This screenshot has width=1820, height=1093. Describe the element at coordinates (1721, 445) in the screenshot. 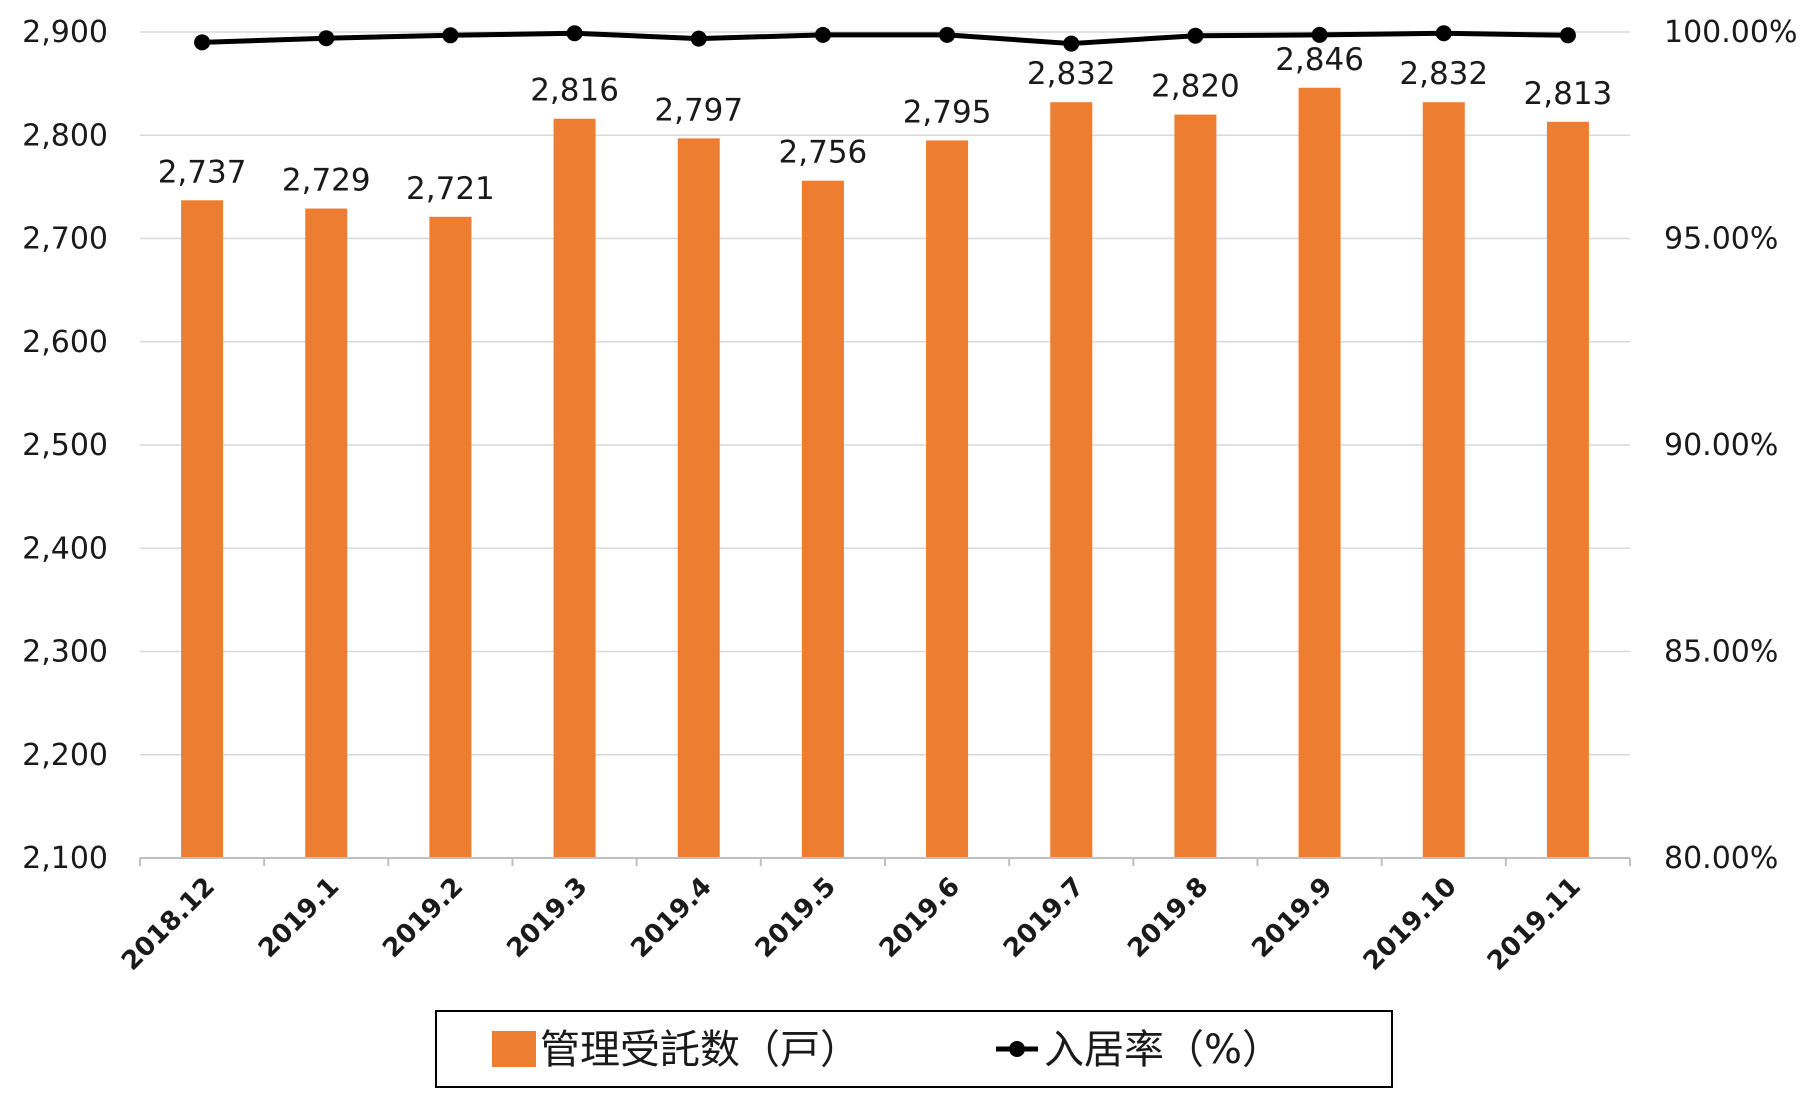

I see `right-axis-tick-label: 90.00%` at that location.